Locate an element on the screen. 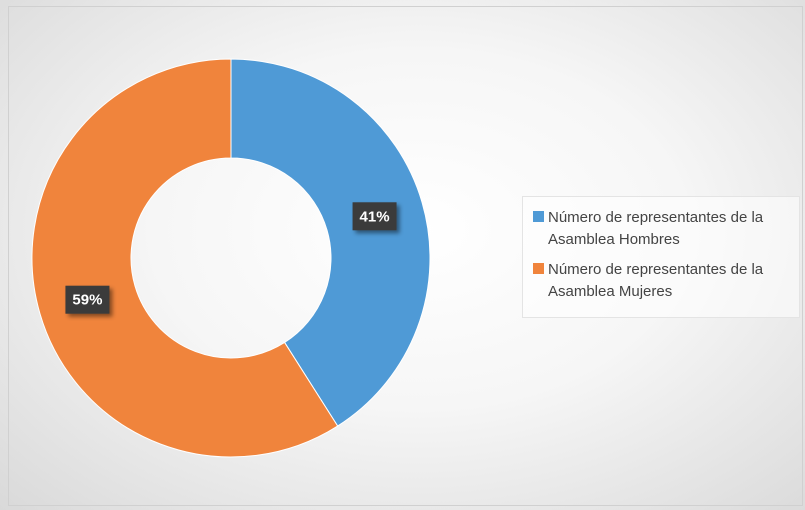  data-label: 41% is located at coordinates (374, 216).